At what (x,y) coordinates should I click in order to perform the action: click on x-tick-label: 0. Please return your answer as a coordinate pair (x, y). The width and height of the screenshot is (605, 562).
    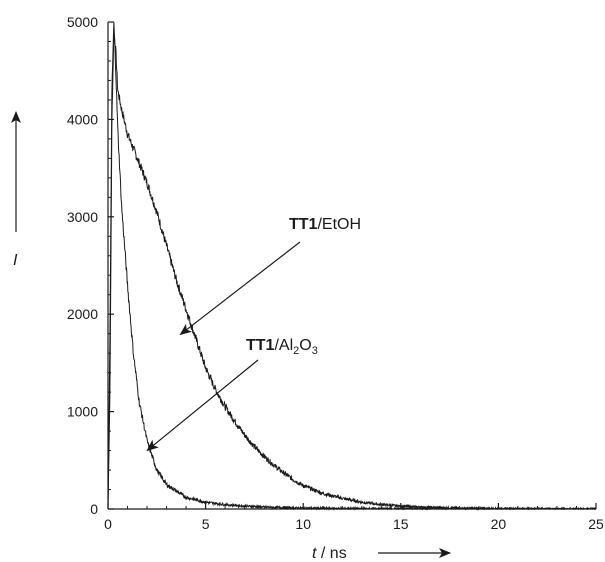
    Looking at the image, I should click on (108, 524).